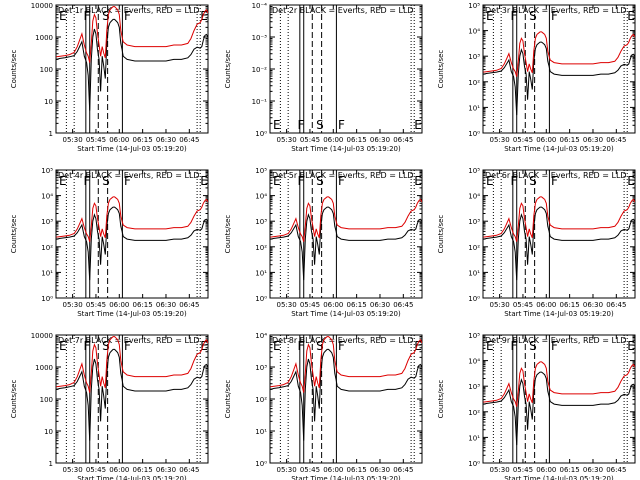 The image size is (640, 480). I want to click on y-tick-label: 10000, so click(42, 336).